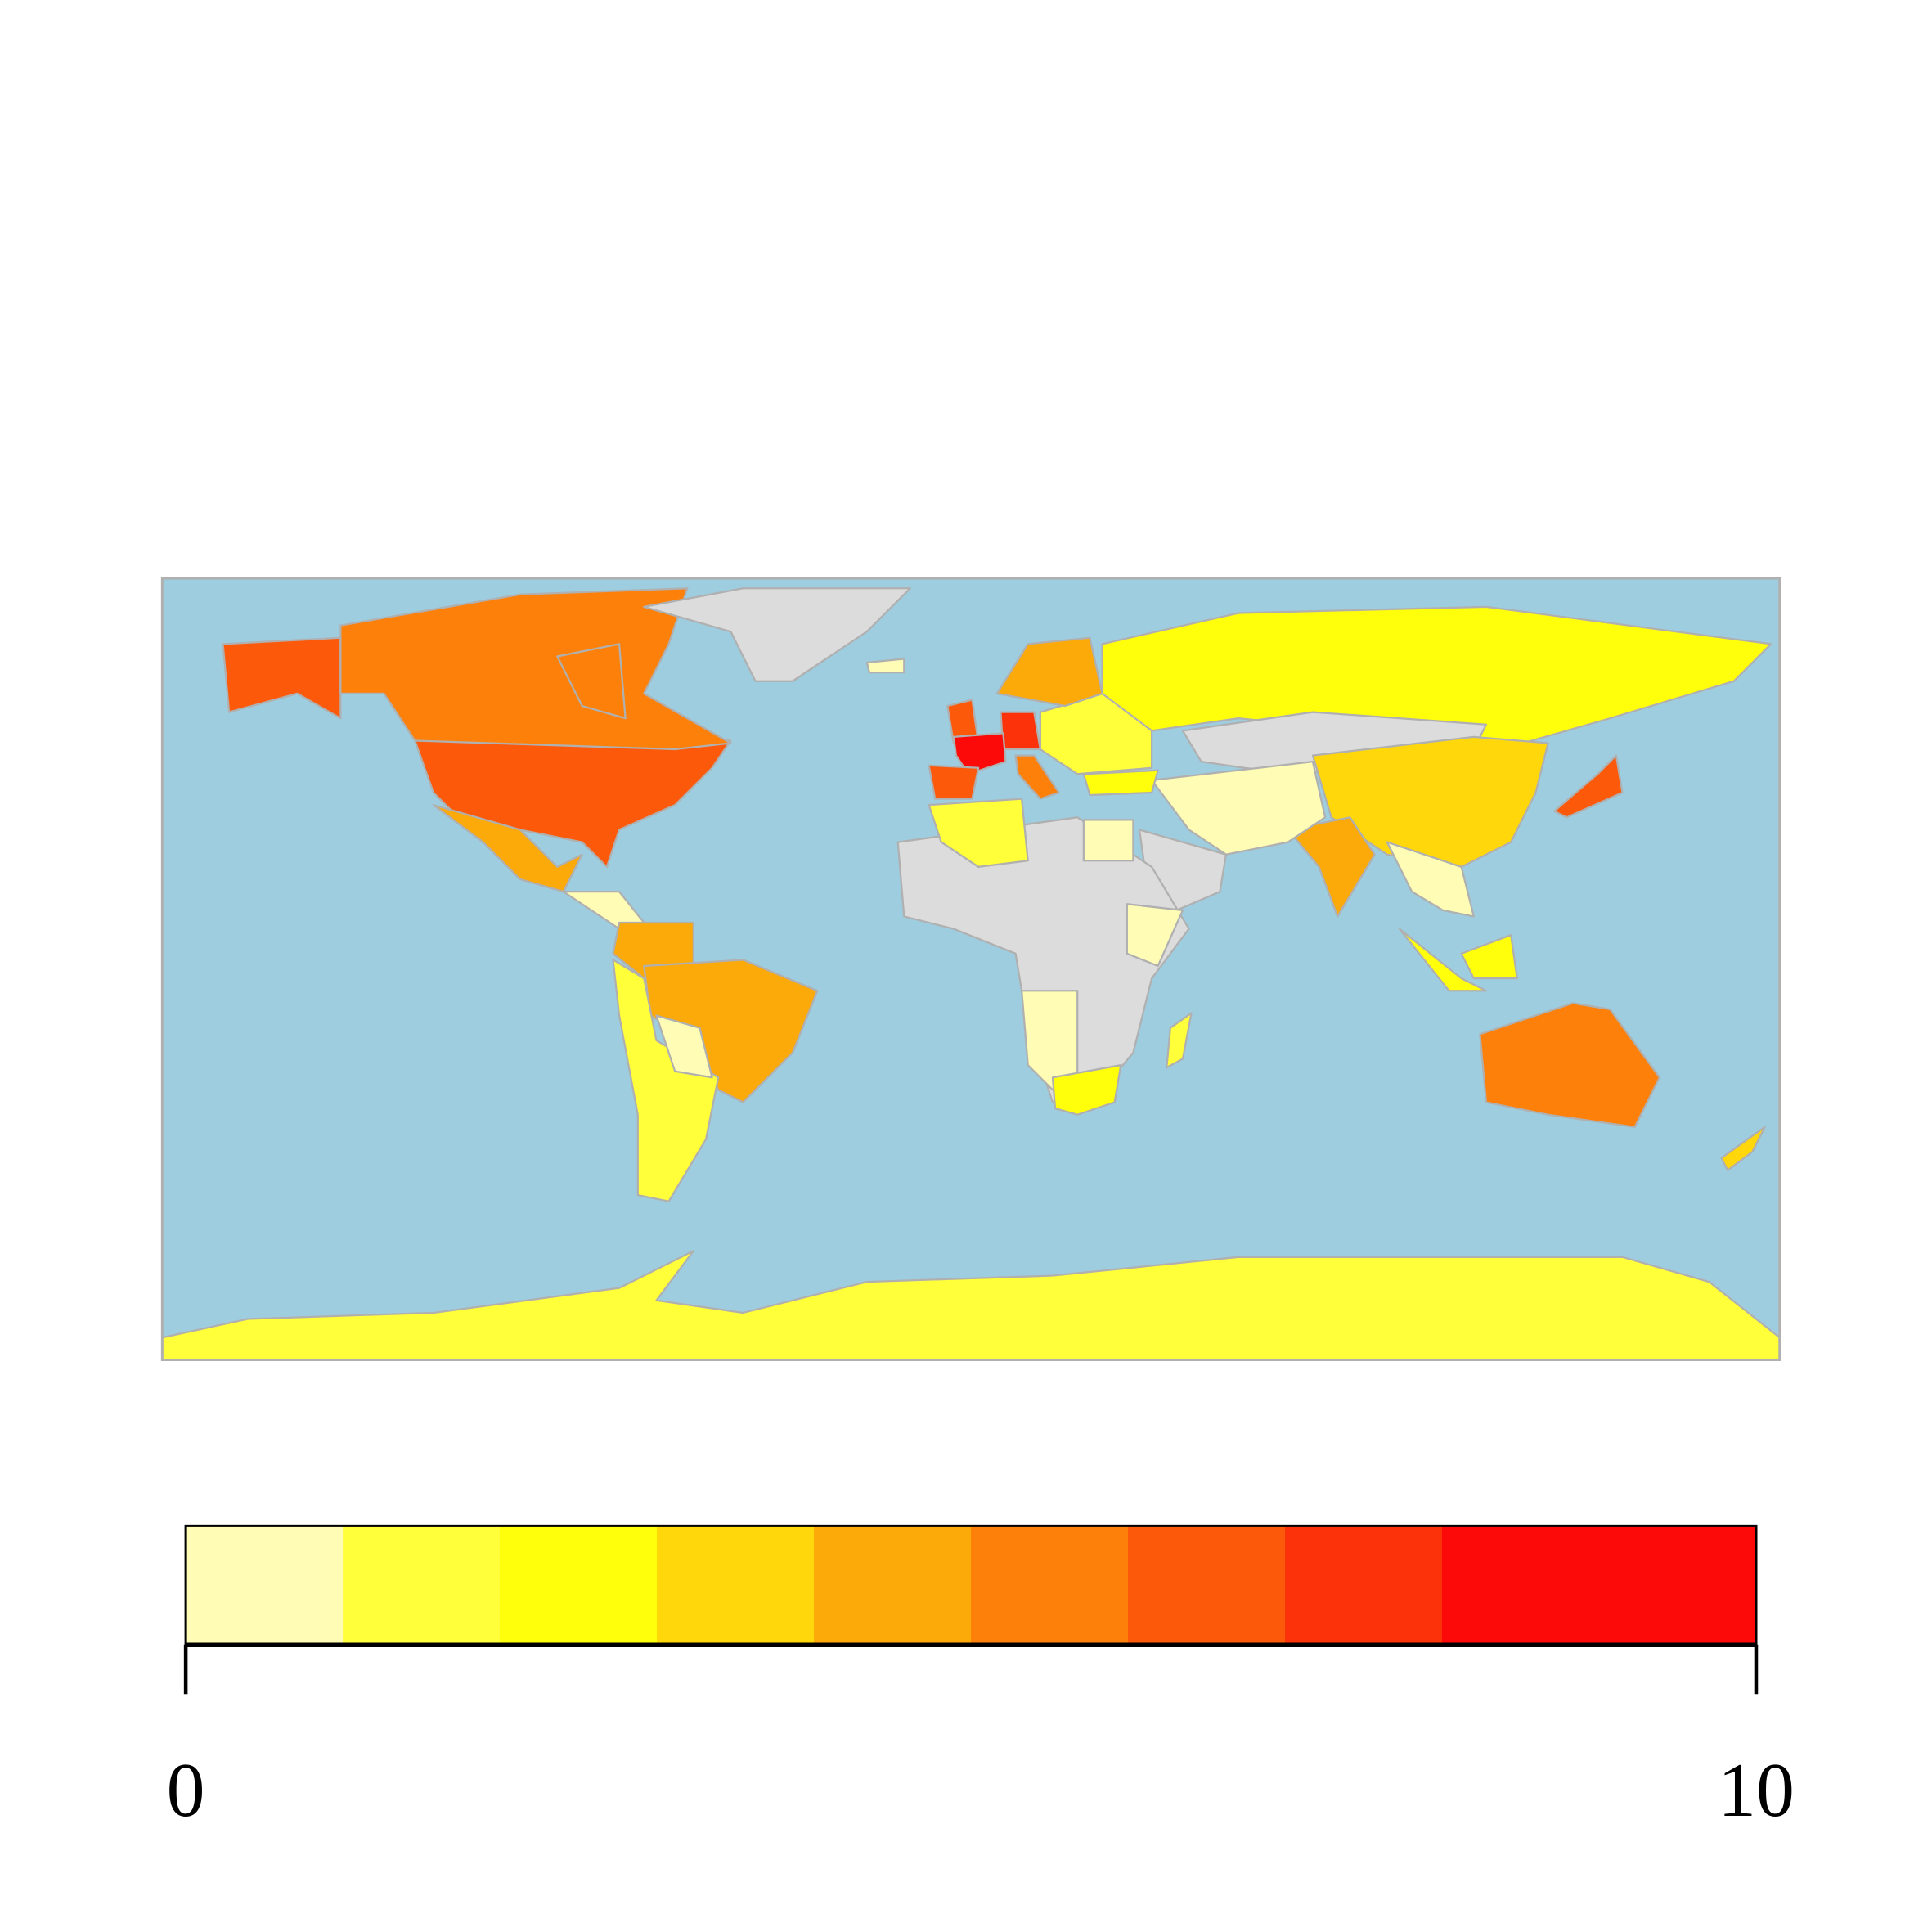 This screenshot has width=1932, height=1932. I want to click on colorbar: 0 10, so click(981, 1679).